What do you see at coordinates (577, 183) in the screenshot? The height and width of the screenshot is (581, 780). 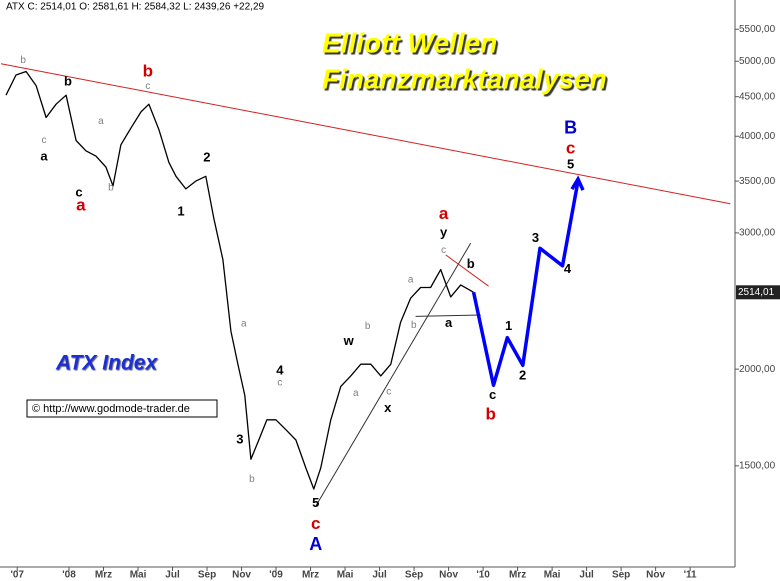 I see `arrow-head` at bounding box center [577, 183].